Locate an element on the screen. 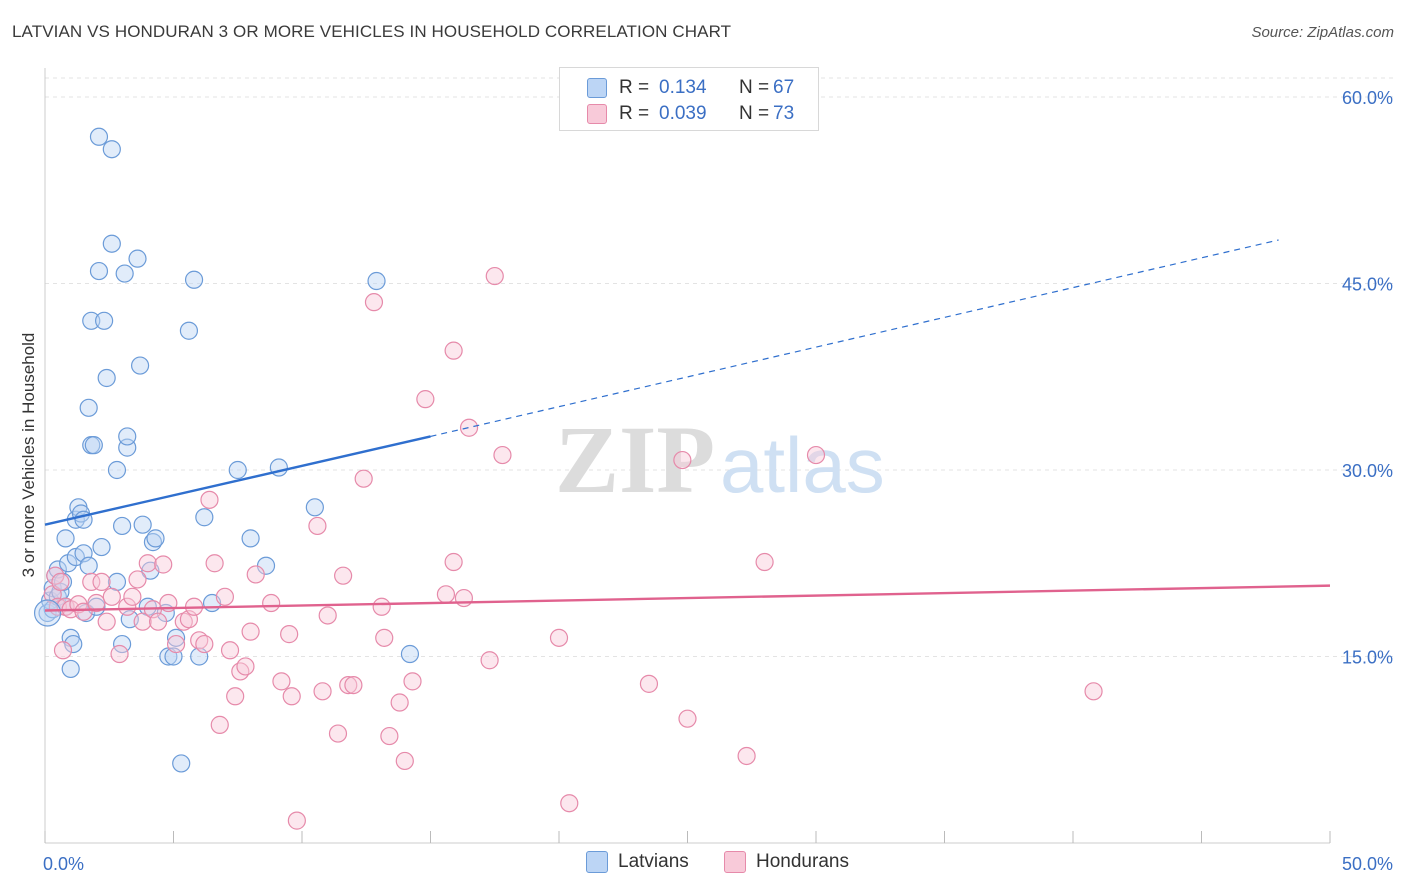 This screenshot has width=1406, height=892. bottom-legend-latvians: Latvians is located at coordinates (637, 862).